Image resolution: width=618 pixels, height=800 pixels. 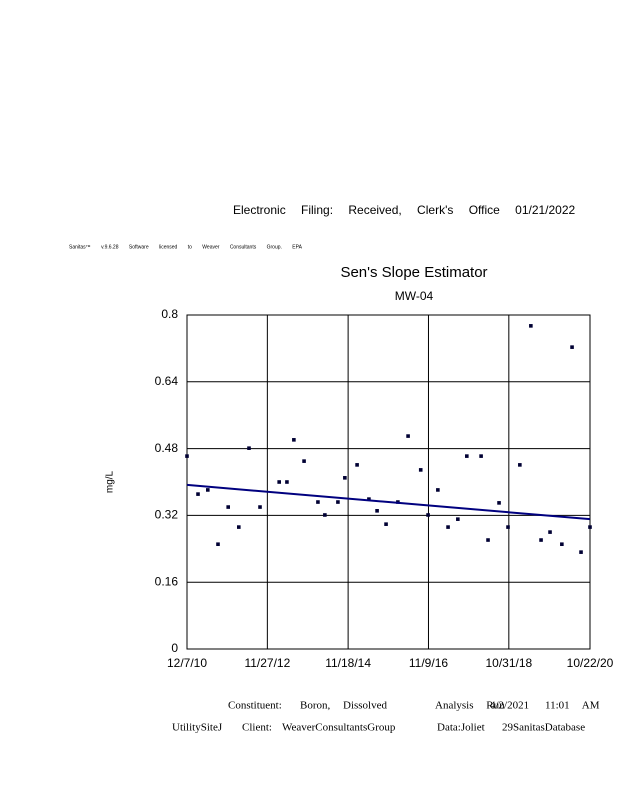 What do you see at coordinates (508, 663) in the screenshot?
I see `x-tick-label: 10/31/18` at bounding box center [508, 663].